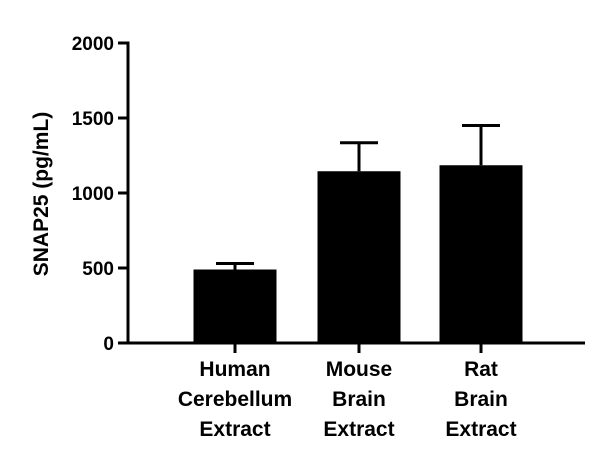  Describe the element at coordinates (93, 44) in the screenshot. I see `y-tick-label: 2000` at that location.